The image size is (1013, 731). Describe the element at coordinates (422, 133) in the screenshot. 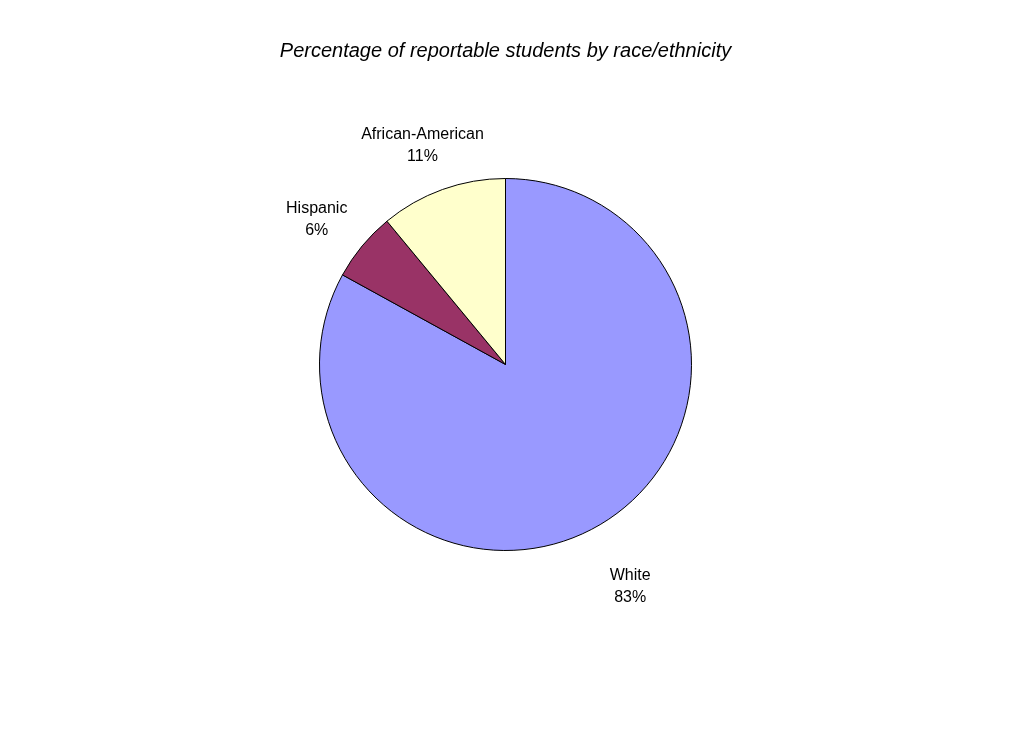

I see `slice-label: African-American` at that location.